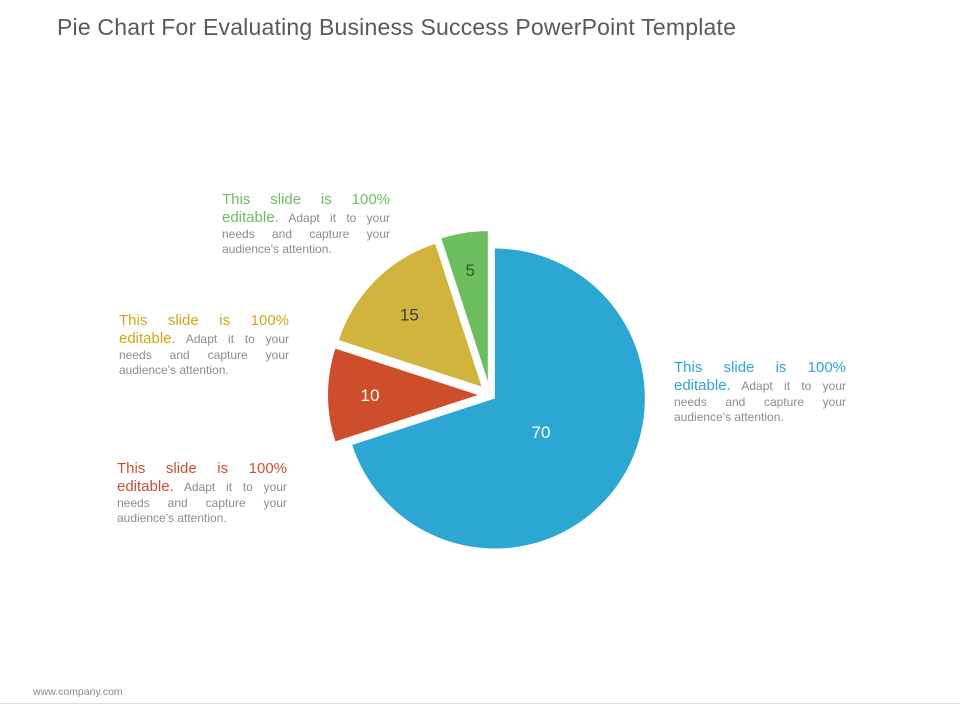  What do you see at coordinates (541, 432) in the screenshot?
I see `pie-slice-label: 70` at bounding box center [541, 432].